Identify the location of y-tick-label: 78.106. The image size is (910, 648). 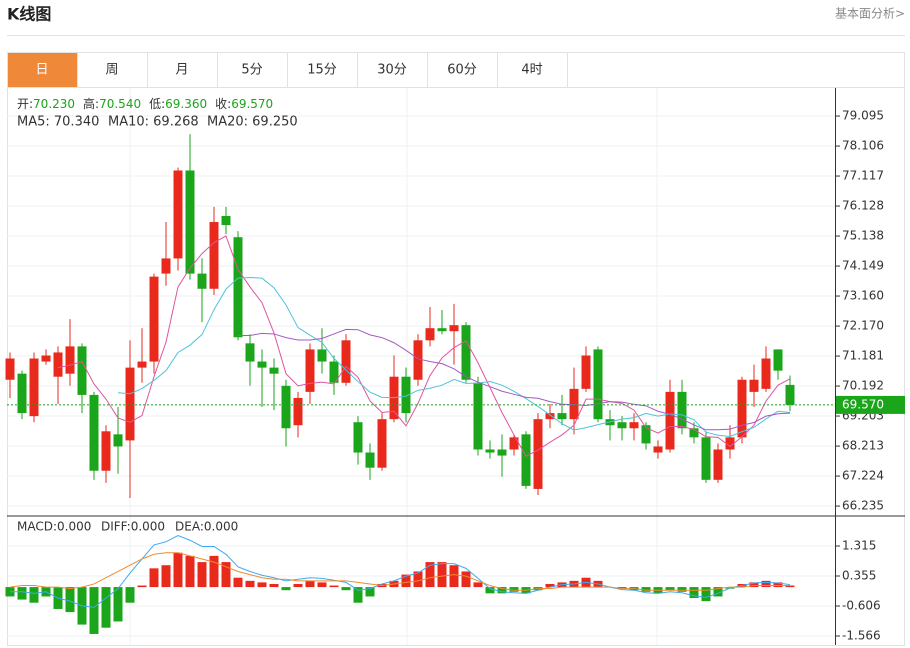
(863, 146).